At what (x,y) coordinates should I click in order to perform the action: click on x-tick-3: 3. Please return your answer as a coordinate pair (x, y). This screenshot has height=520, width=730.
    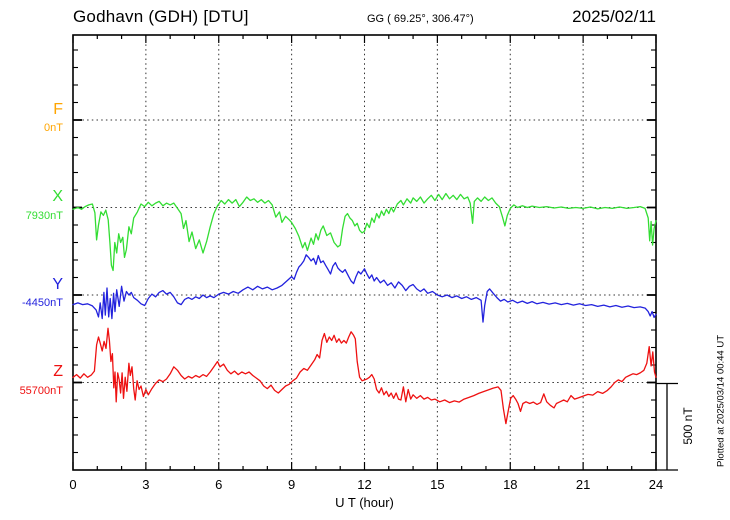
    Looking at the image, I should click on (146, 484).